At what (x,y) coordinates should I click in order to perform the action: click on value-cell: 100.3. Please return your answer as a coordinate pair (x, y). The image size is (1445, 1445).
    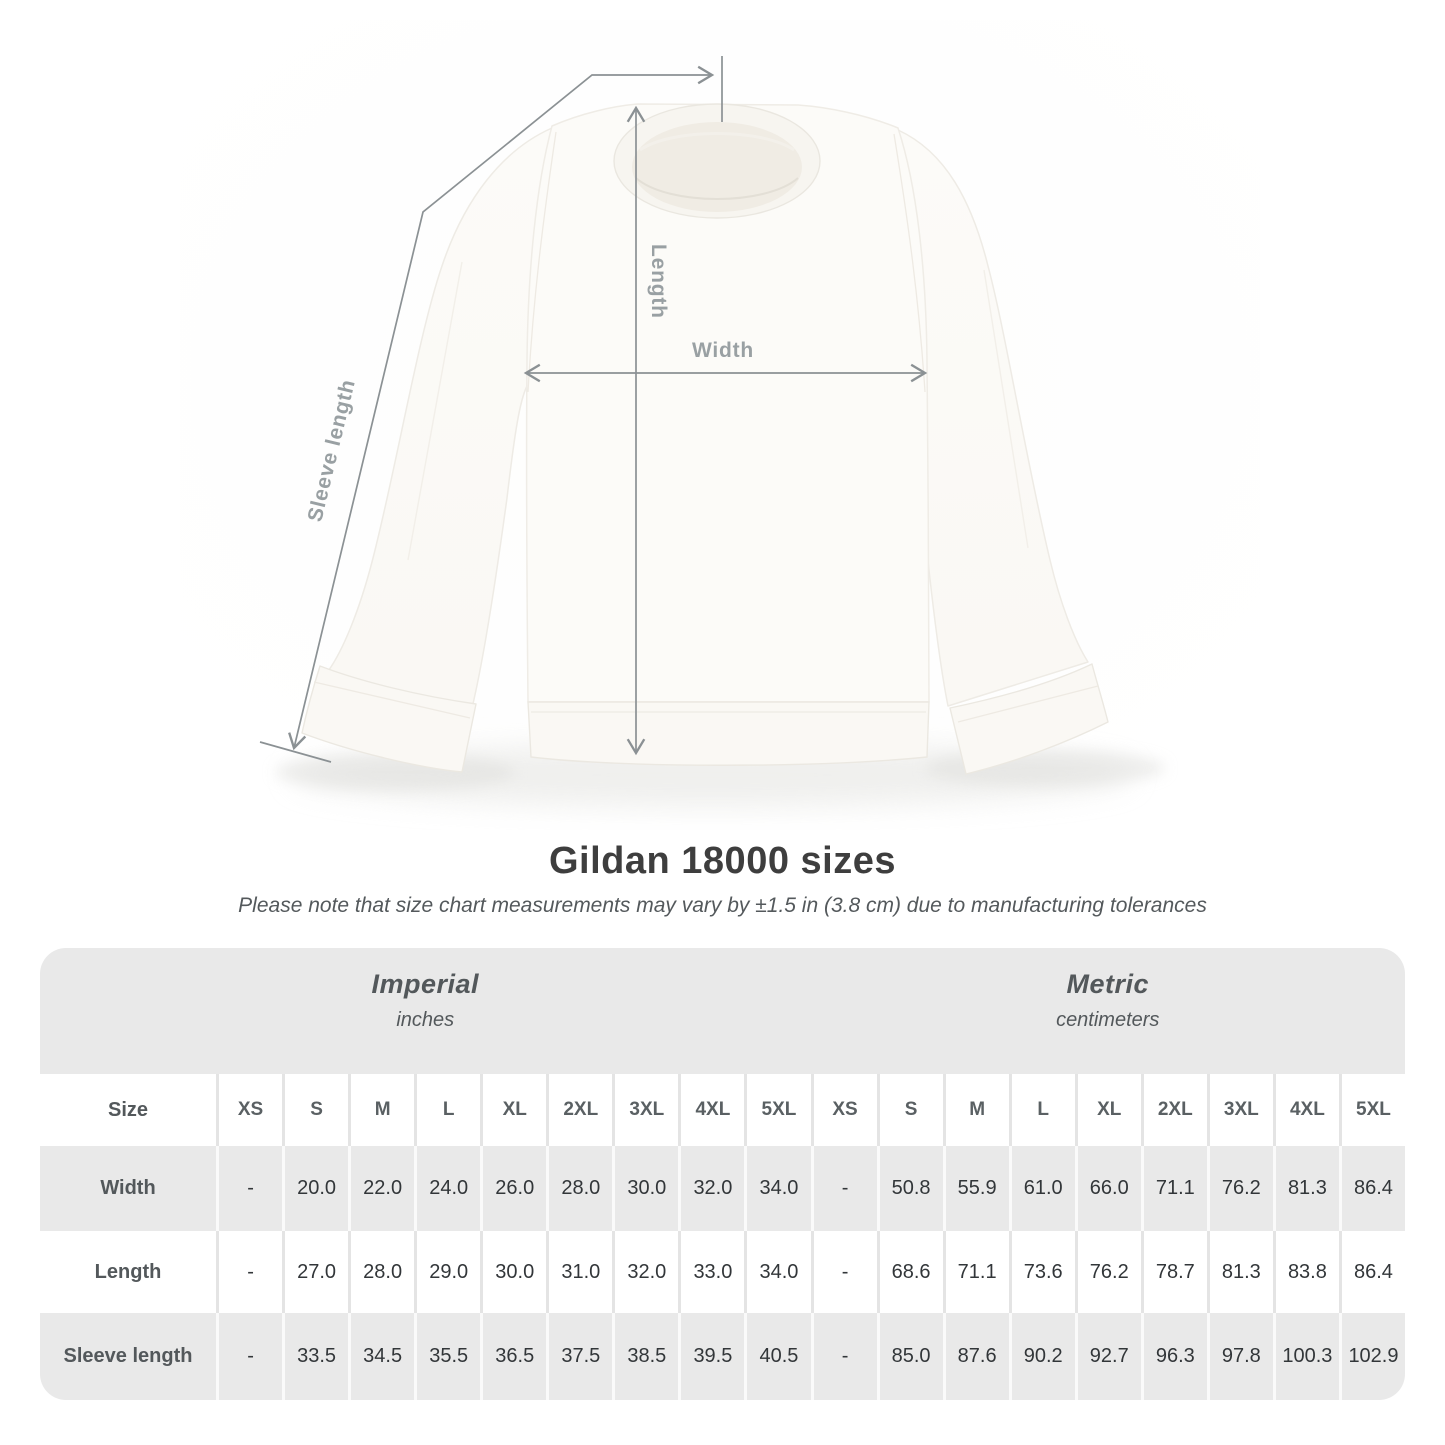
    Looking at the image, I should click on (1305, 1356).